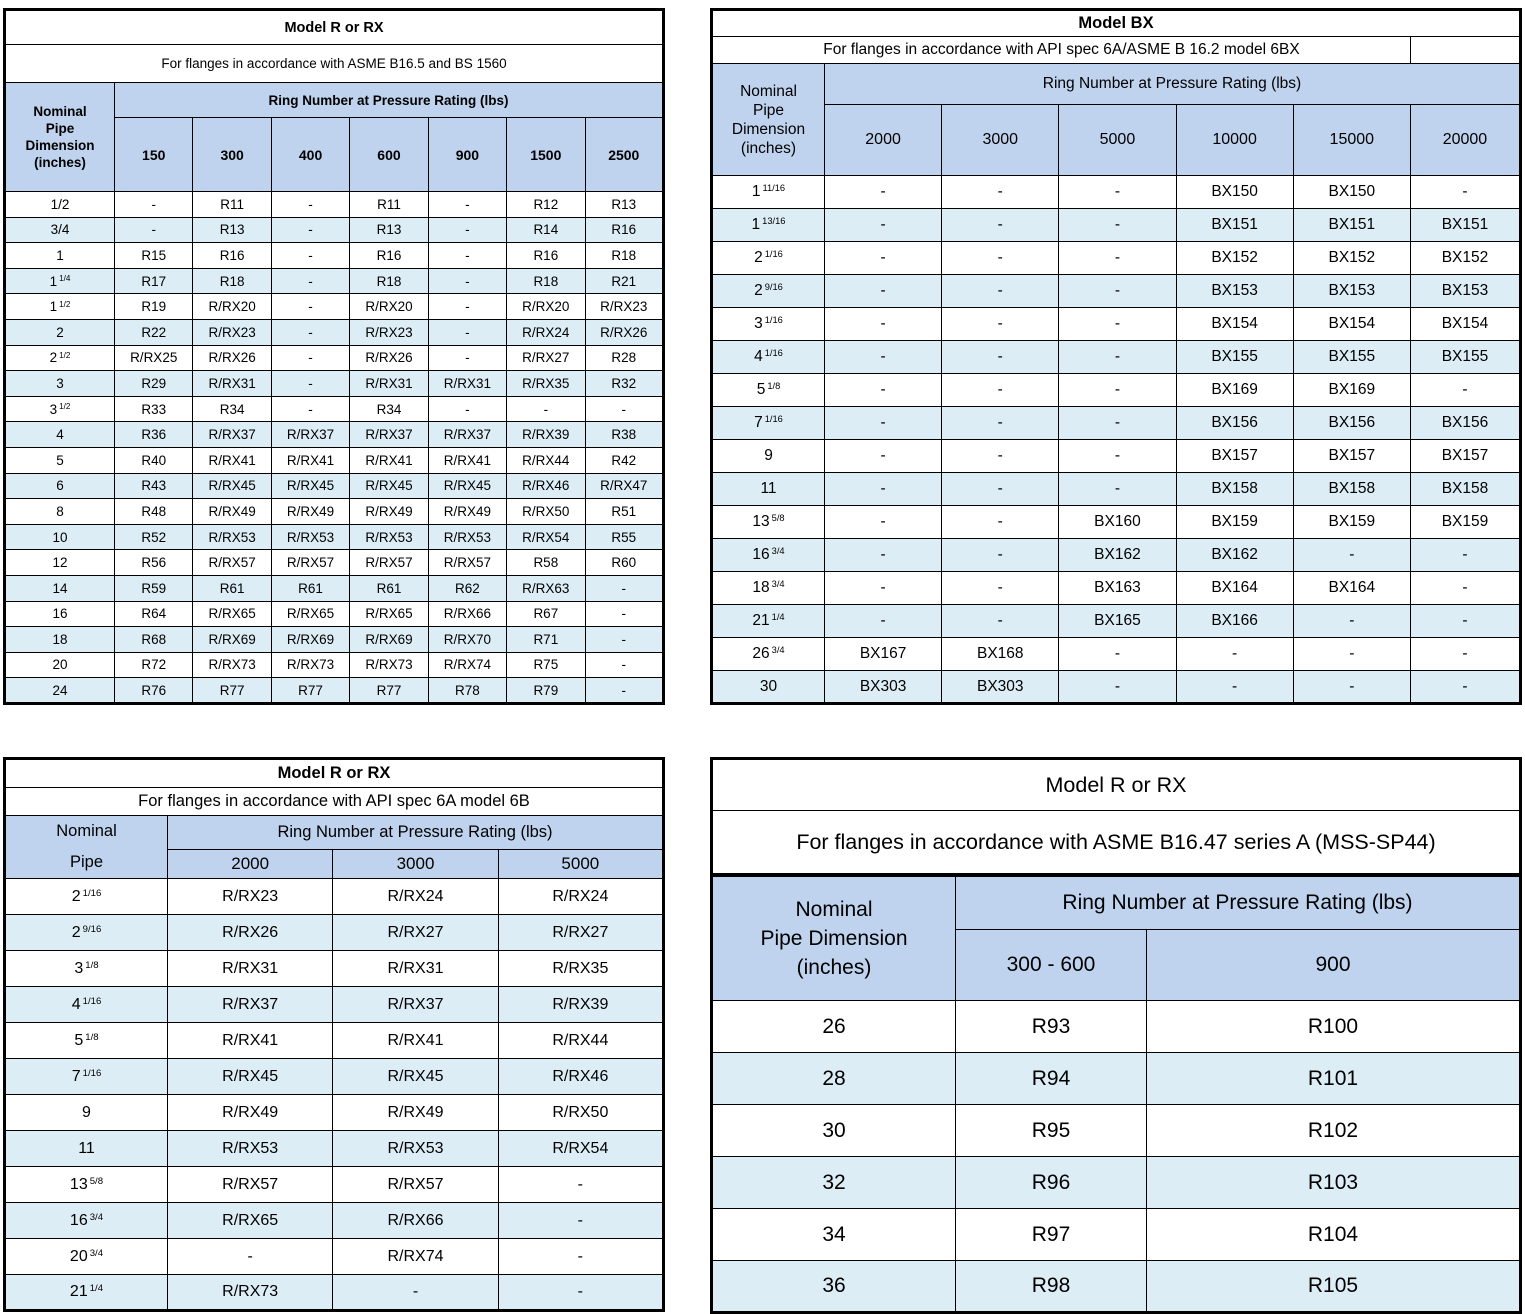 This screenshot has height=1314, width=1525. Describe the element at coordinates (546, 434) in the screenshot. I see `ring-number-cell: R/RX39` at that location.